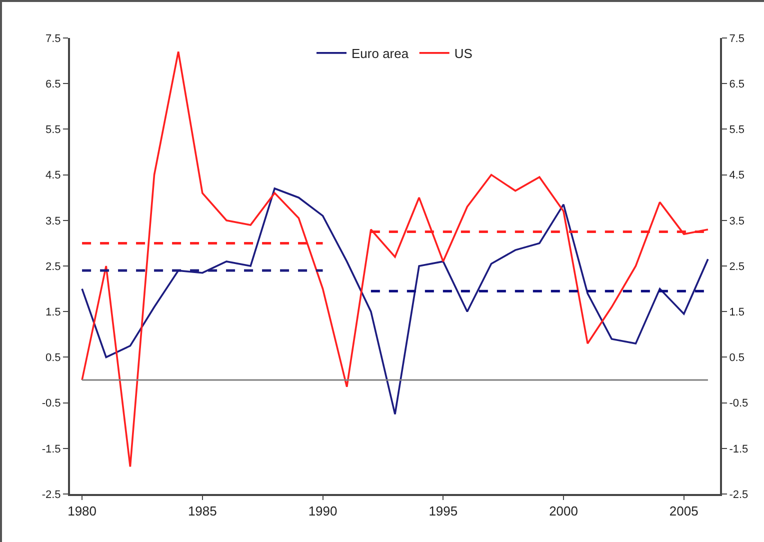 The width and height of the screenshot is (764, 542). Describe the element at coordinates (323, 511) in the screenshot. I see `x-tick-label: 1990` at that location.